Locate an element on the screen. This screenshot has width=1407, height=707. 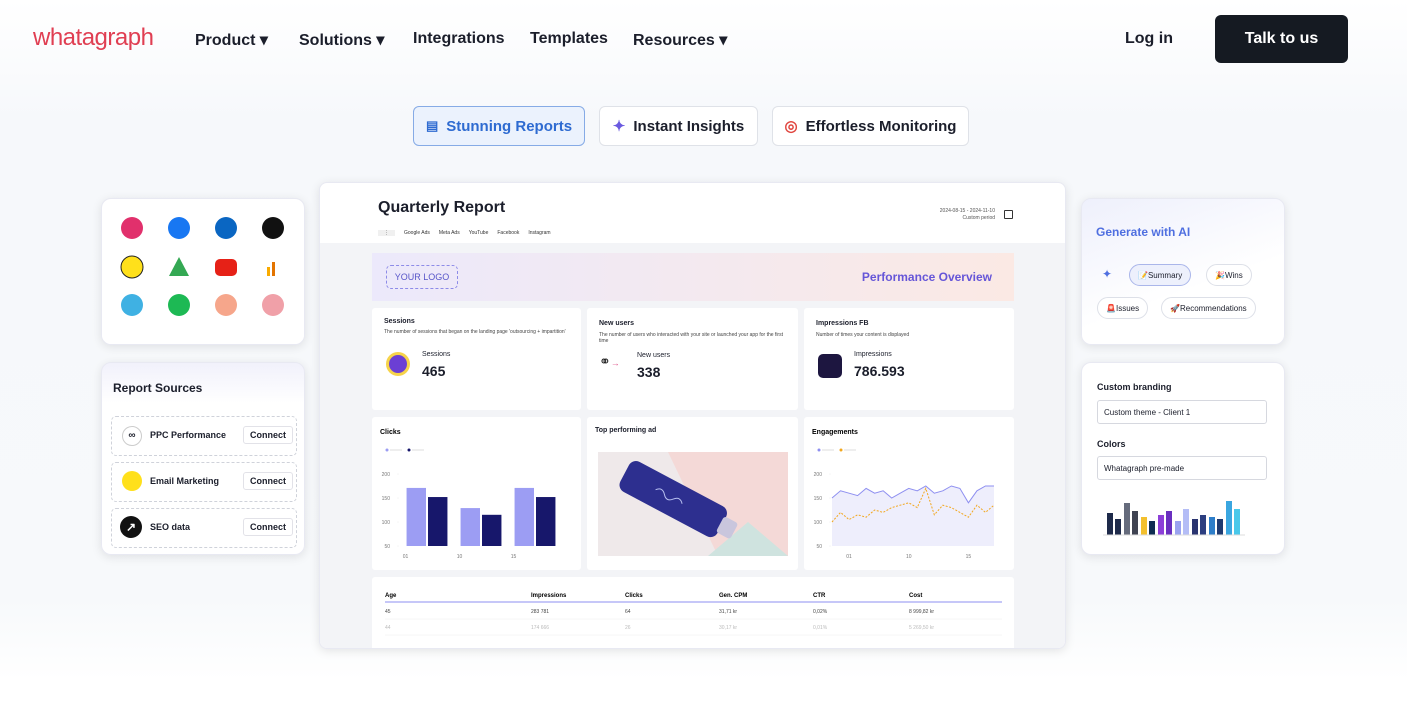
tab-label: Stunning Reports is located at coordinates (509, 126).